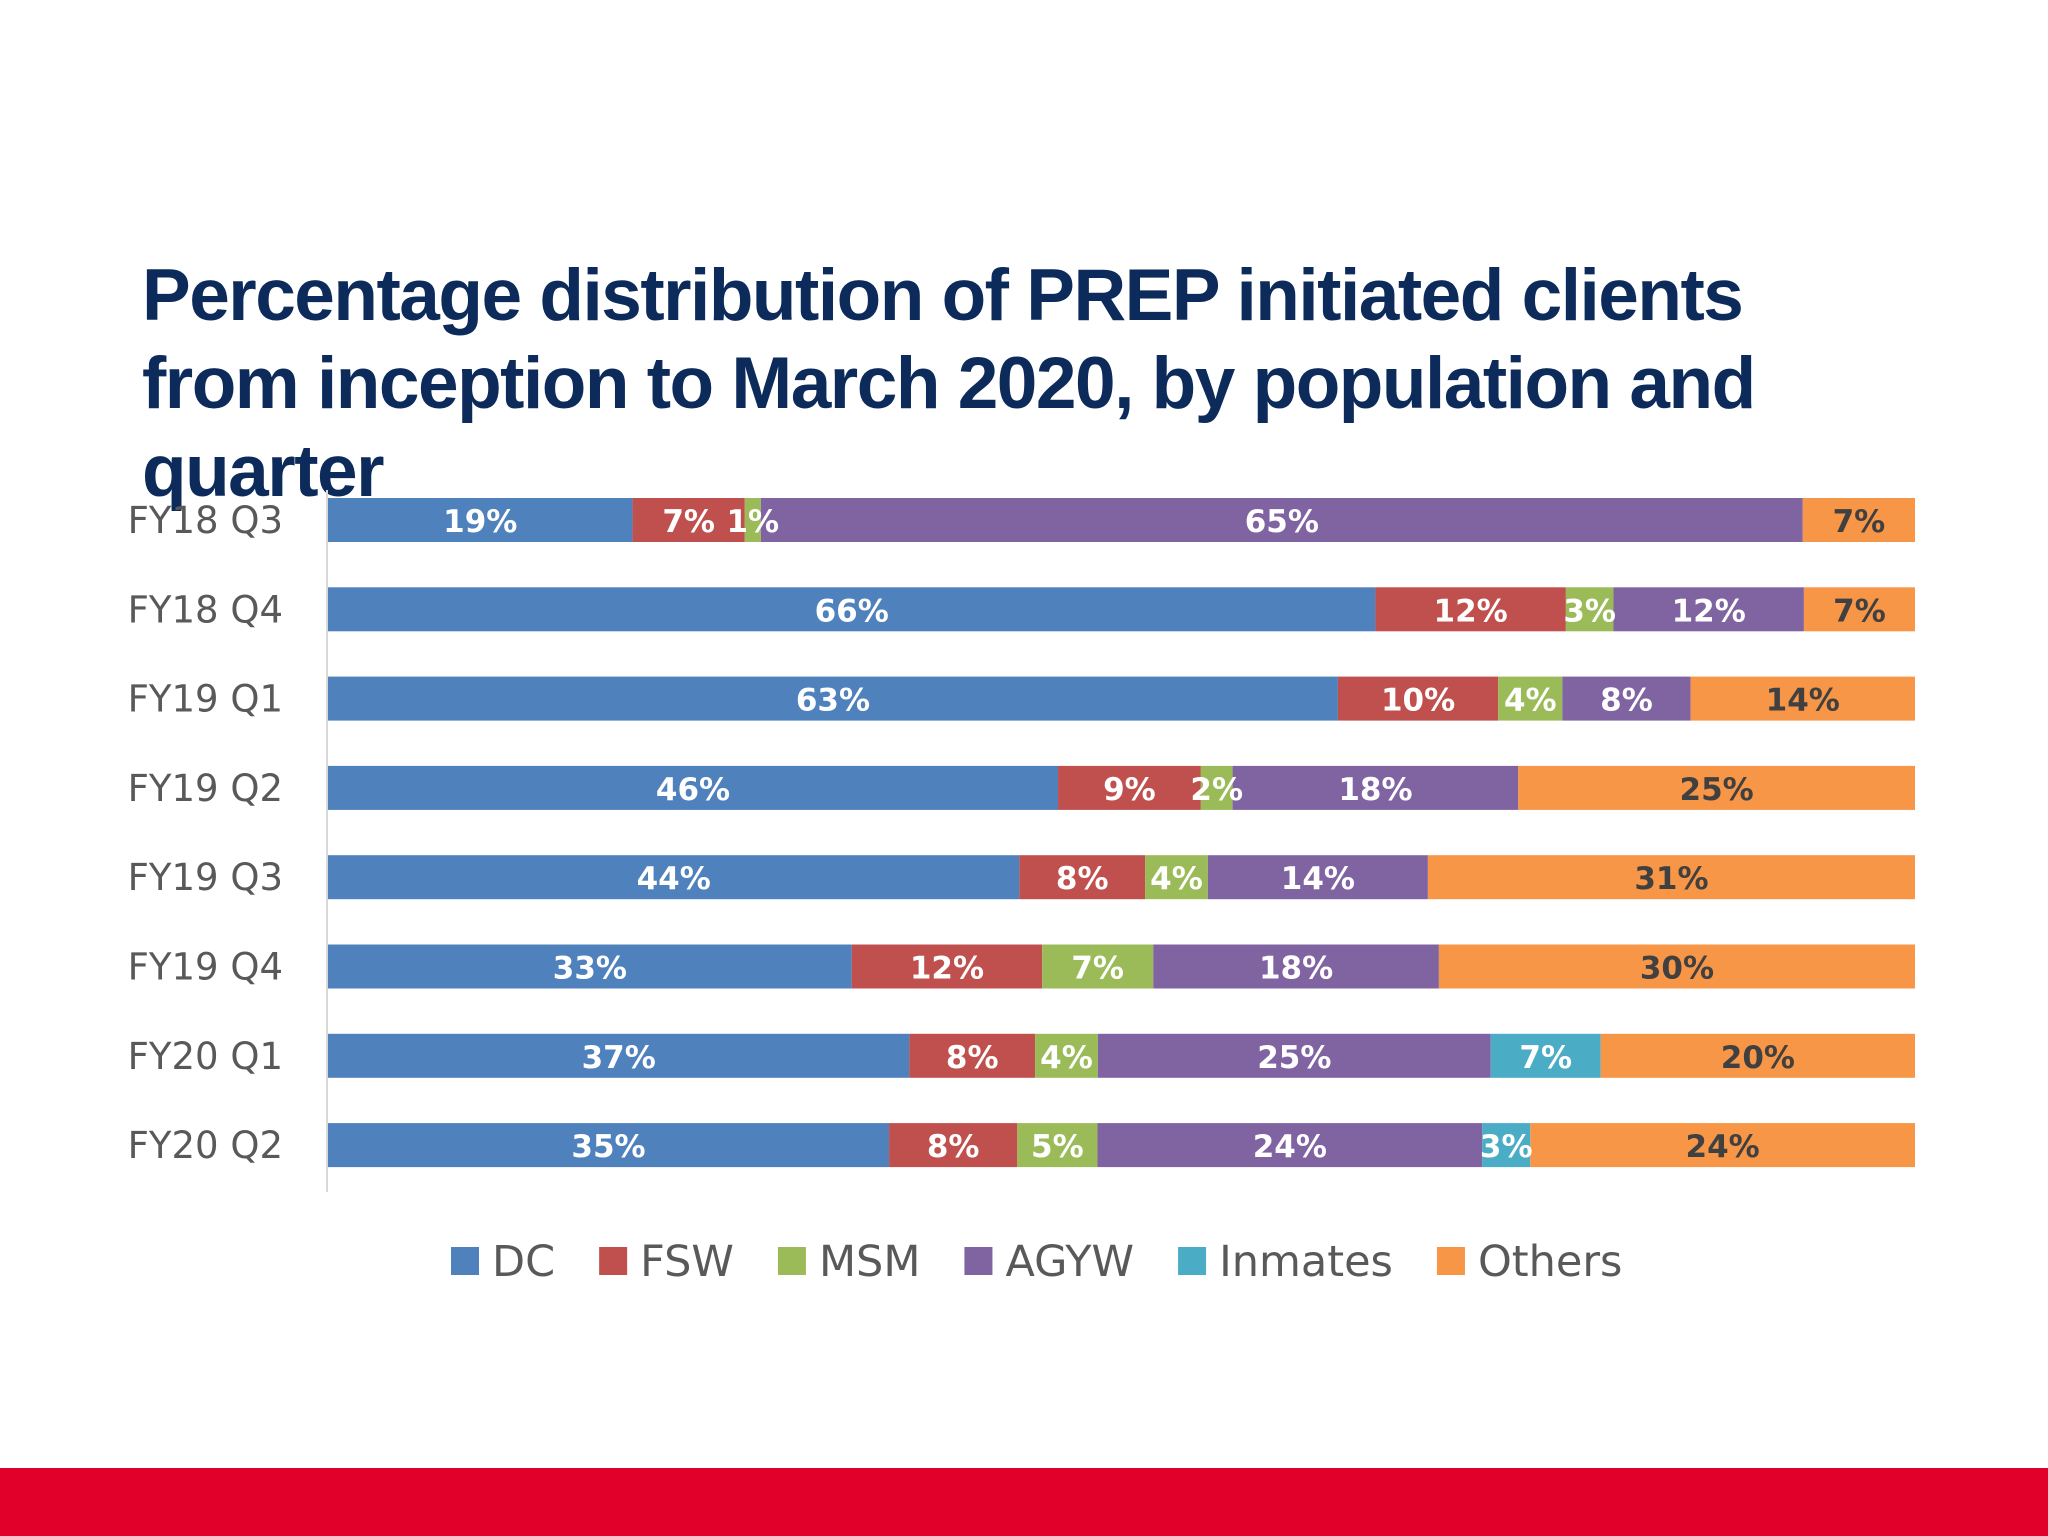  I want to click on data-label-msm-fy20-q1: 4%, so click(1066, 1058).